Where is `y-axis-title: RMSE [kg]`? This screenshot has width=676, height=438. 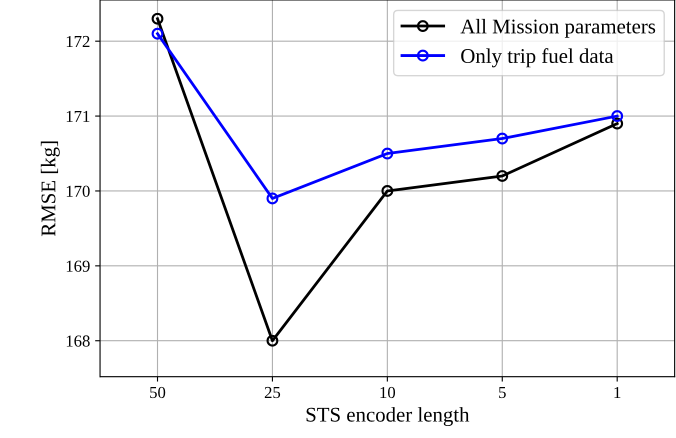 y-axis-title: RMSE [kg] is located at coordinates (50, 189).